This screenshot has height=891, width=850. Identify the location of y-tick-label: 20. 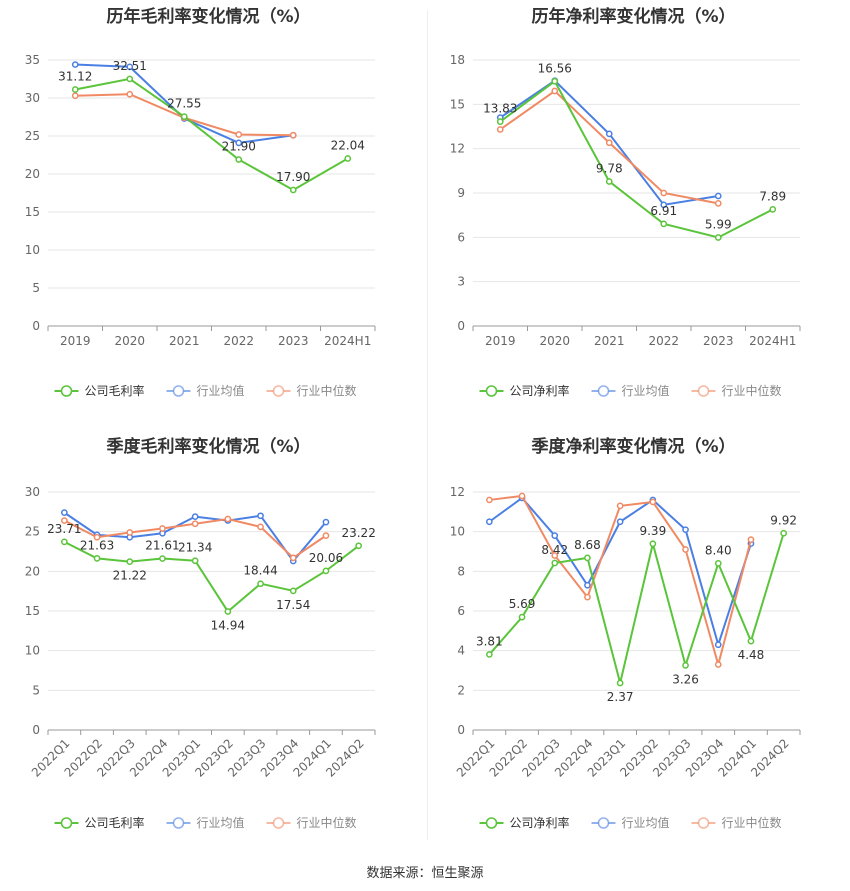
(32, 174).